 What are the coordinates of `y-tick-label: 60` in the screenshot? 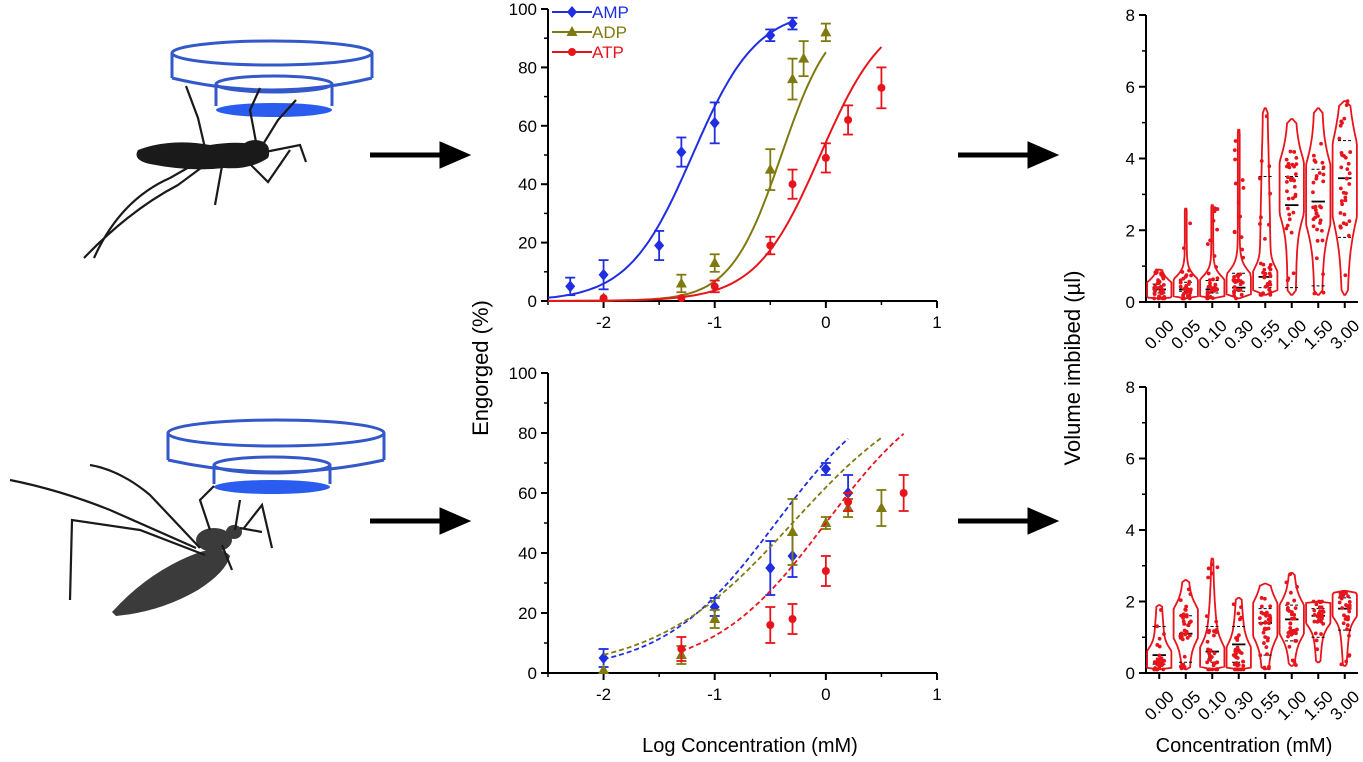 It's located at (527, 493).